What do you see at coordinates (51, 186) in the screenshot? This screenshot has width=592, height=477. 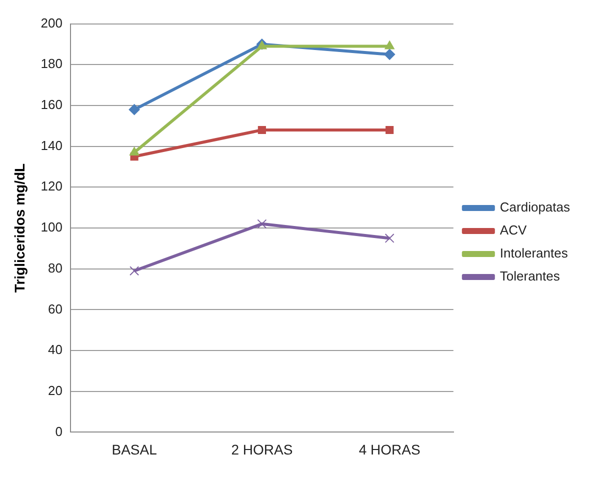 I see `y-tick-label: 120` at bounding box center [51, 186].